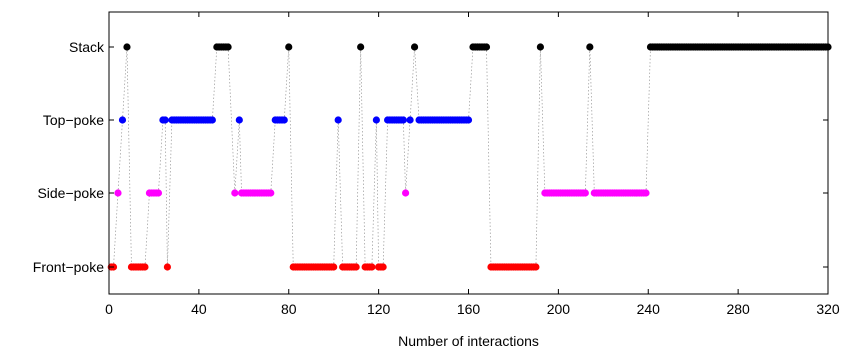  Describe the element at coordinates (87, 47) in the screenshot. I see `y-category-label: Stack` at that location.